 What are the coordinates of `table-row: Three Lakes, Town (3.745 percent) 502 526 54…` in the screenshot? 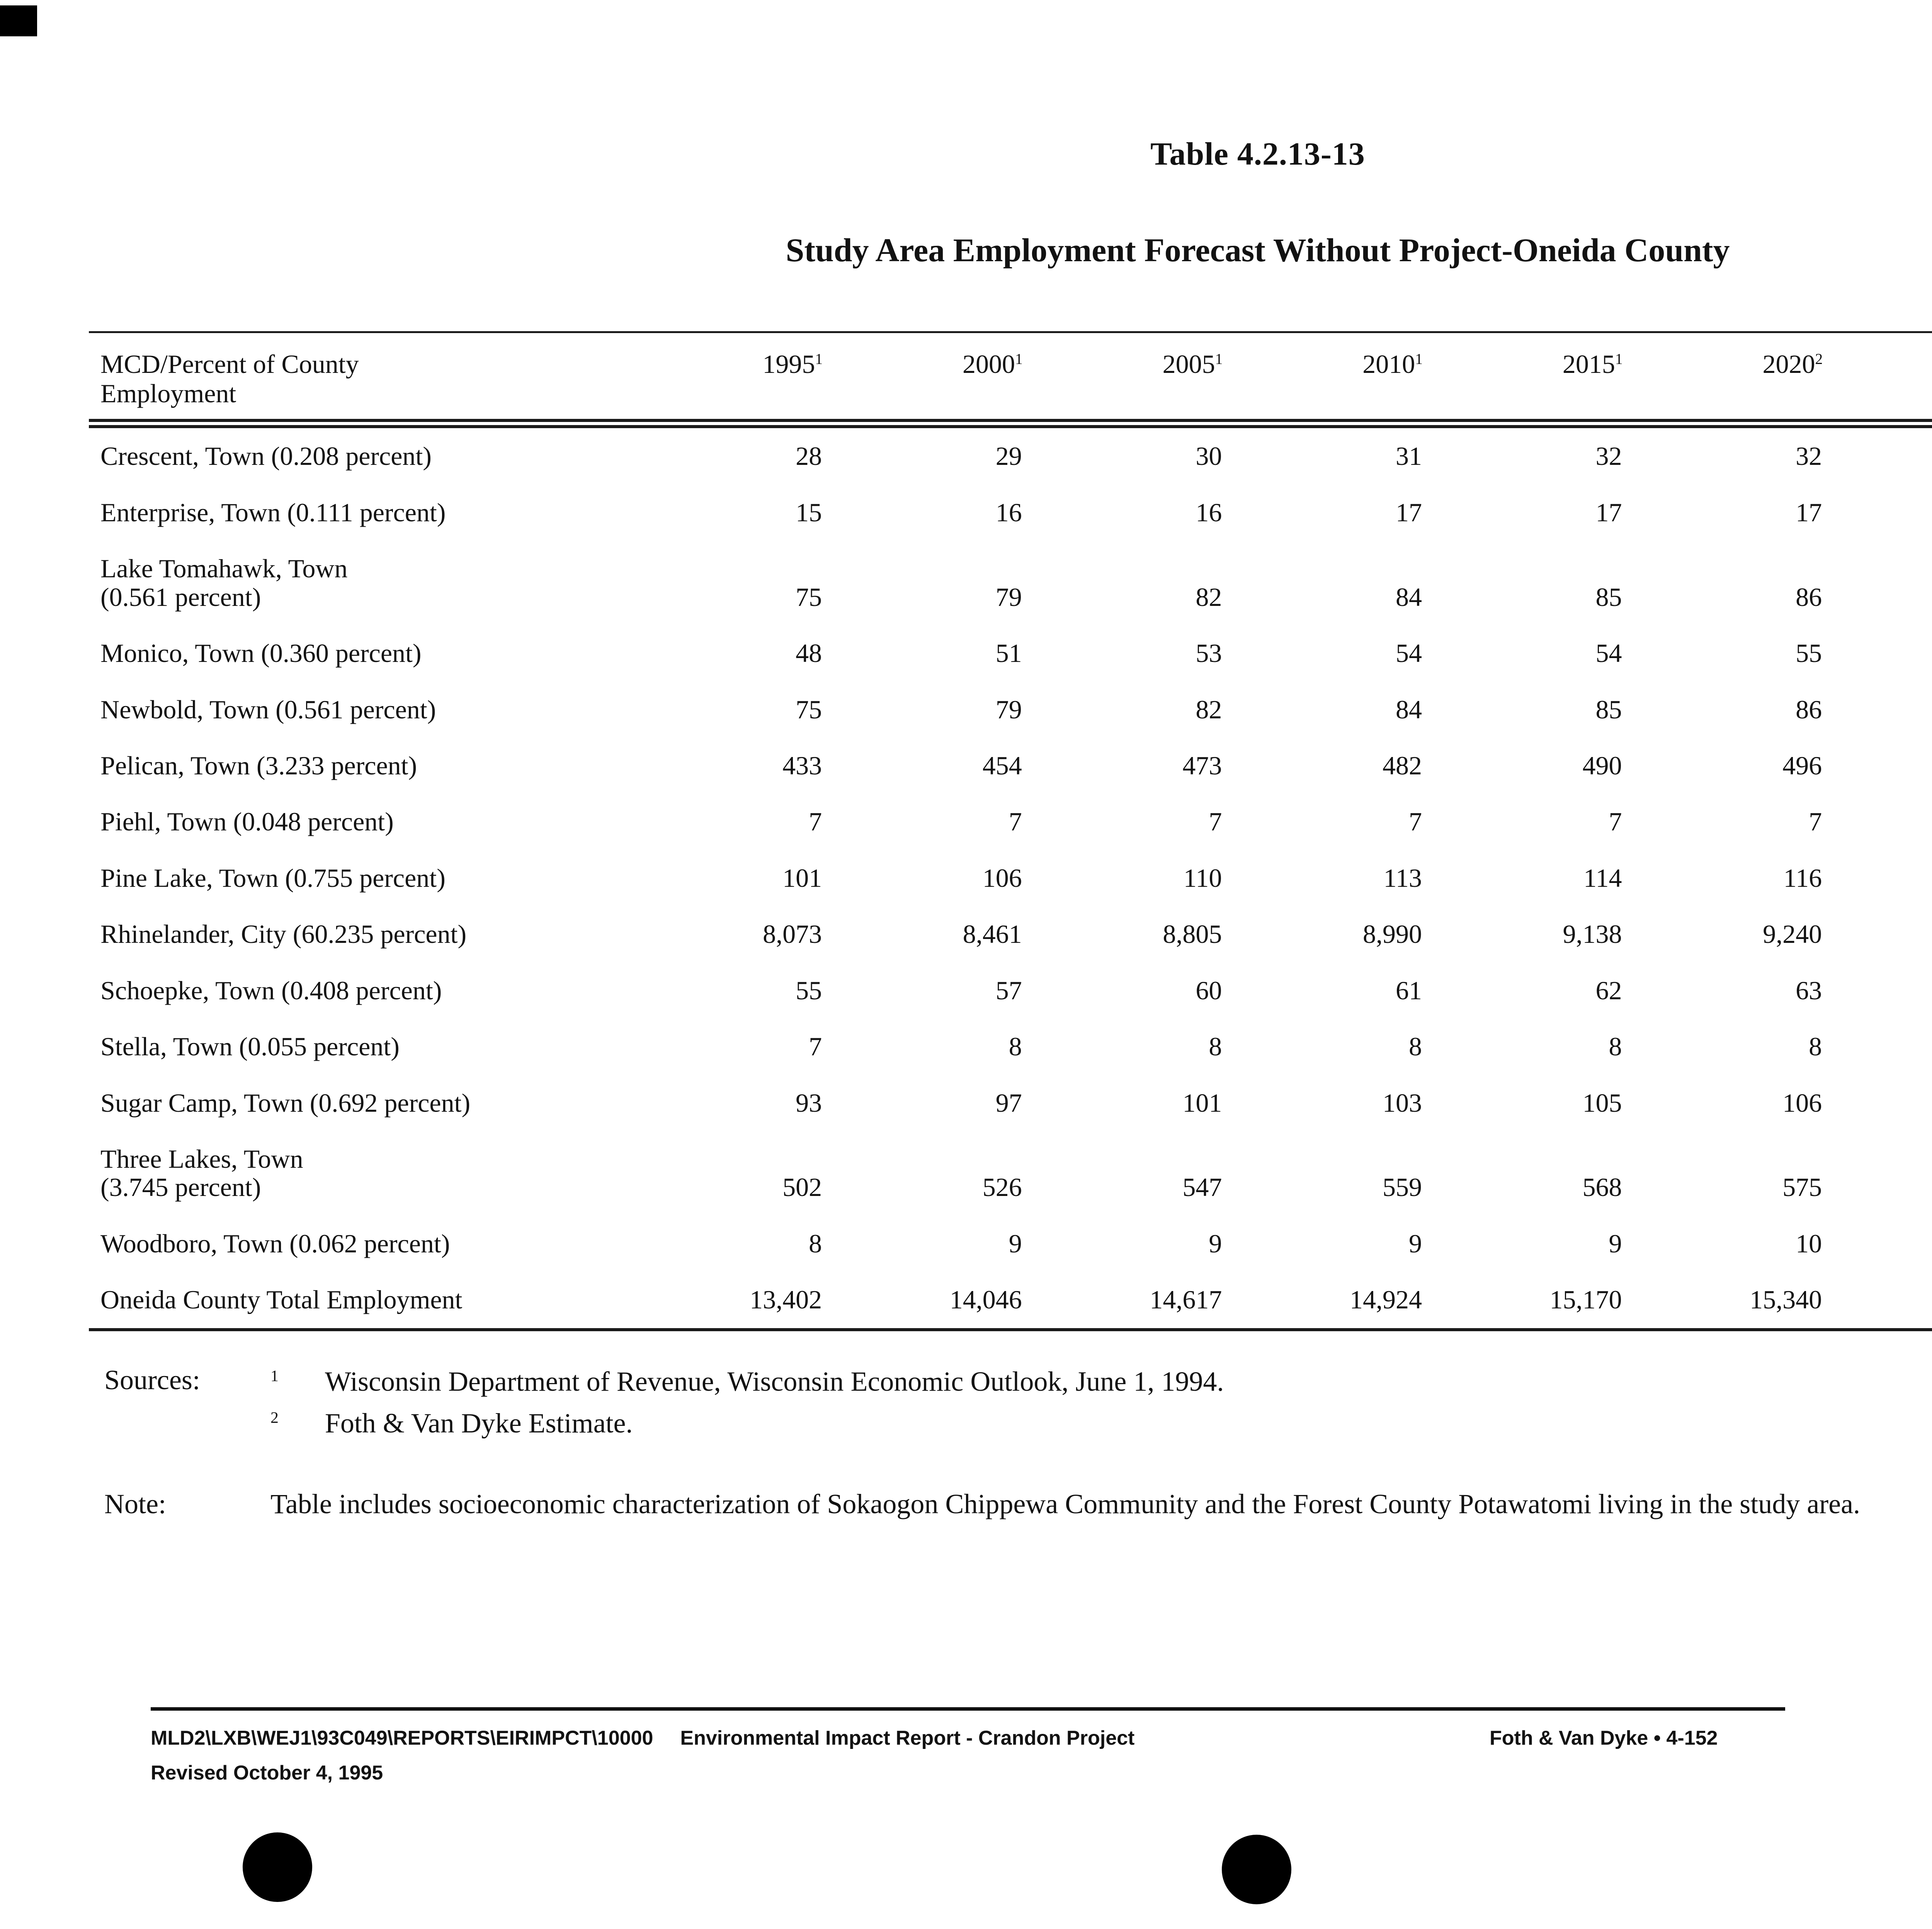 It's located at (1011, 1173).